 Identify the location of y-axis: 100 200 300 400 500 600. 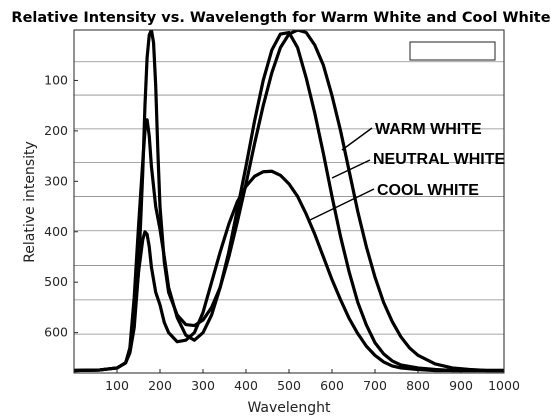
(61, 206).